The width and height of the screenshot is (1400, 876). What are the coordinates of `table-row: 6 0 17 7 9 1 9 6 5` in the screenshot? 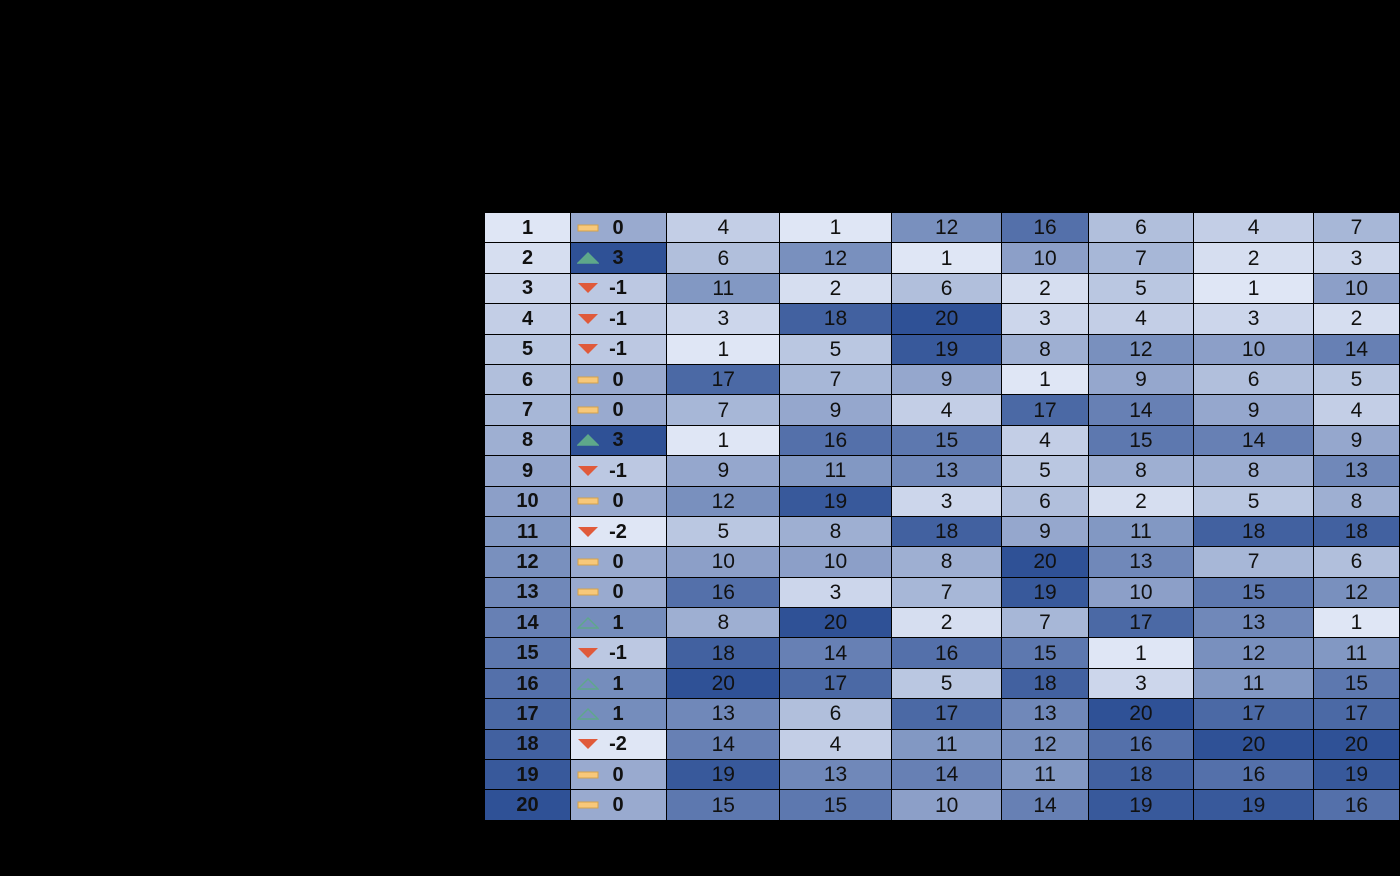 It's located at (941, 379).